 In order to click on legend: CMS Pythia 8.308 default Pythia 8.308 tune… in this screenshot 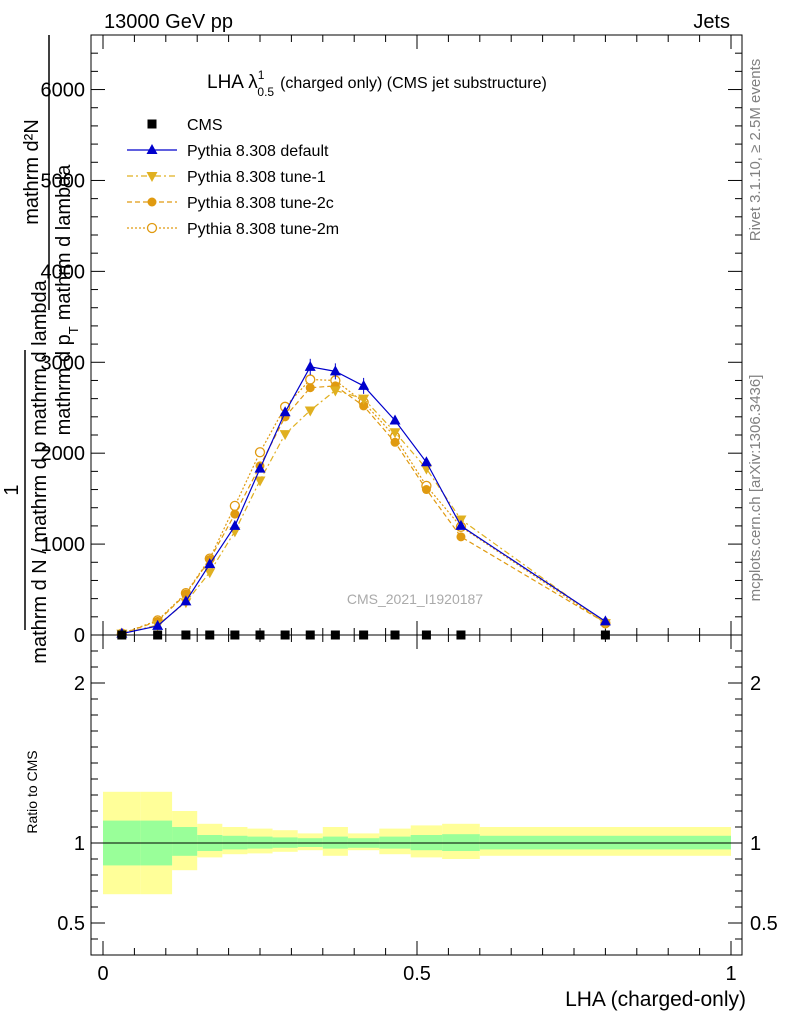, I will do `click(233, 177)`.